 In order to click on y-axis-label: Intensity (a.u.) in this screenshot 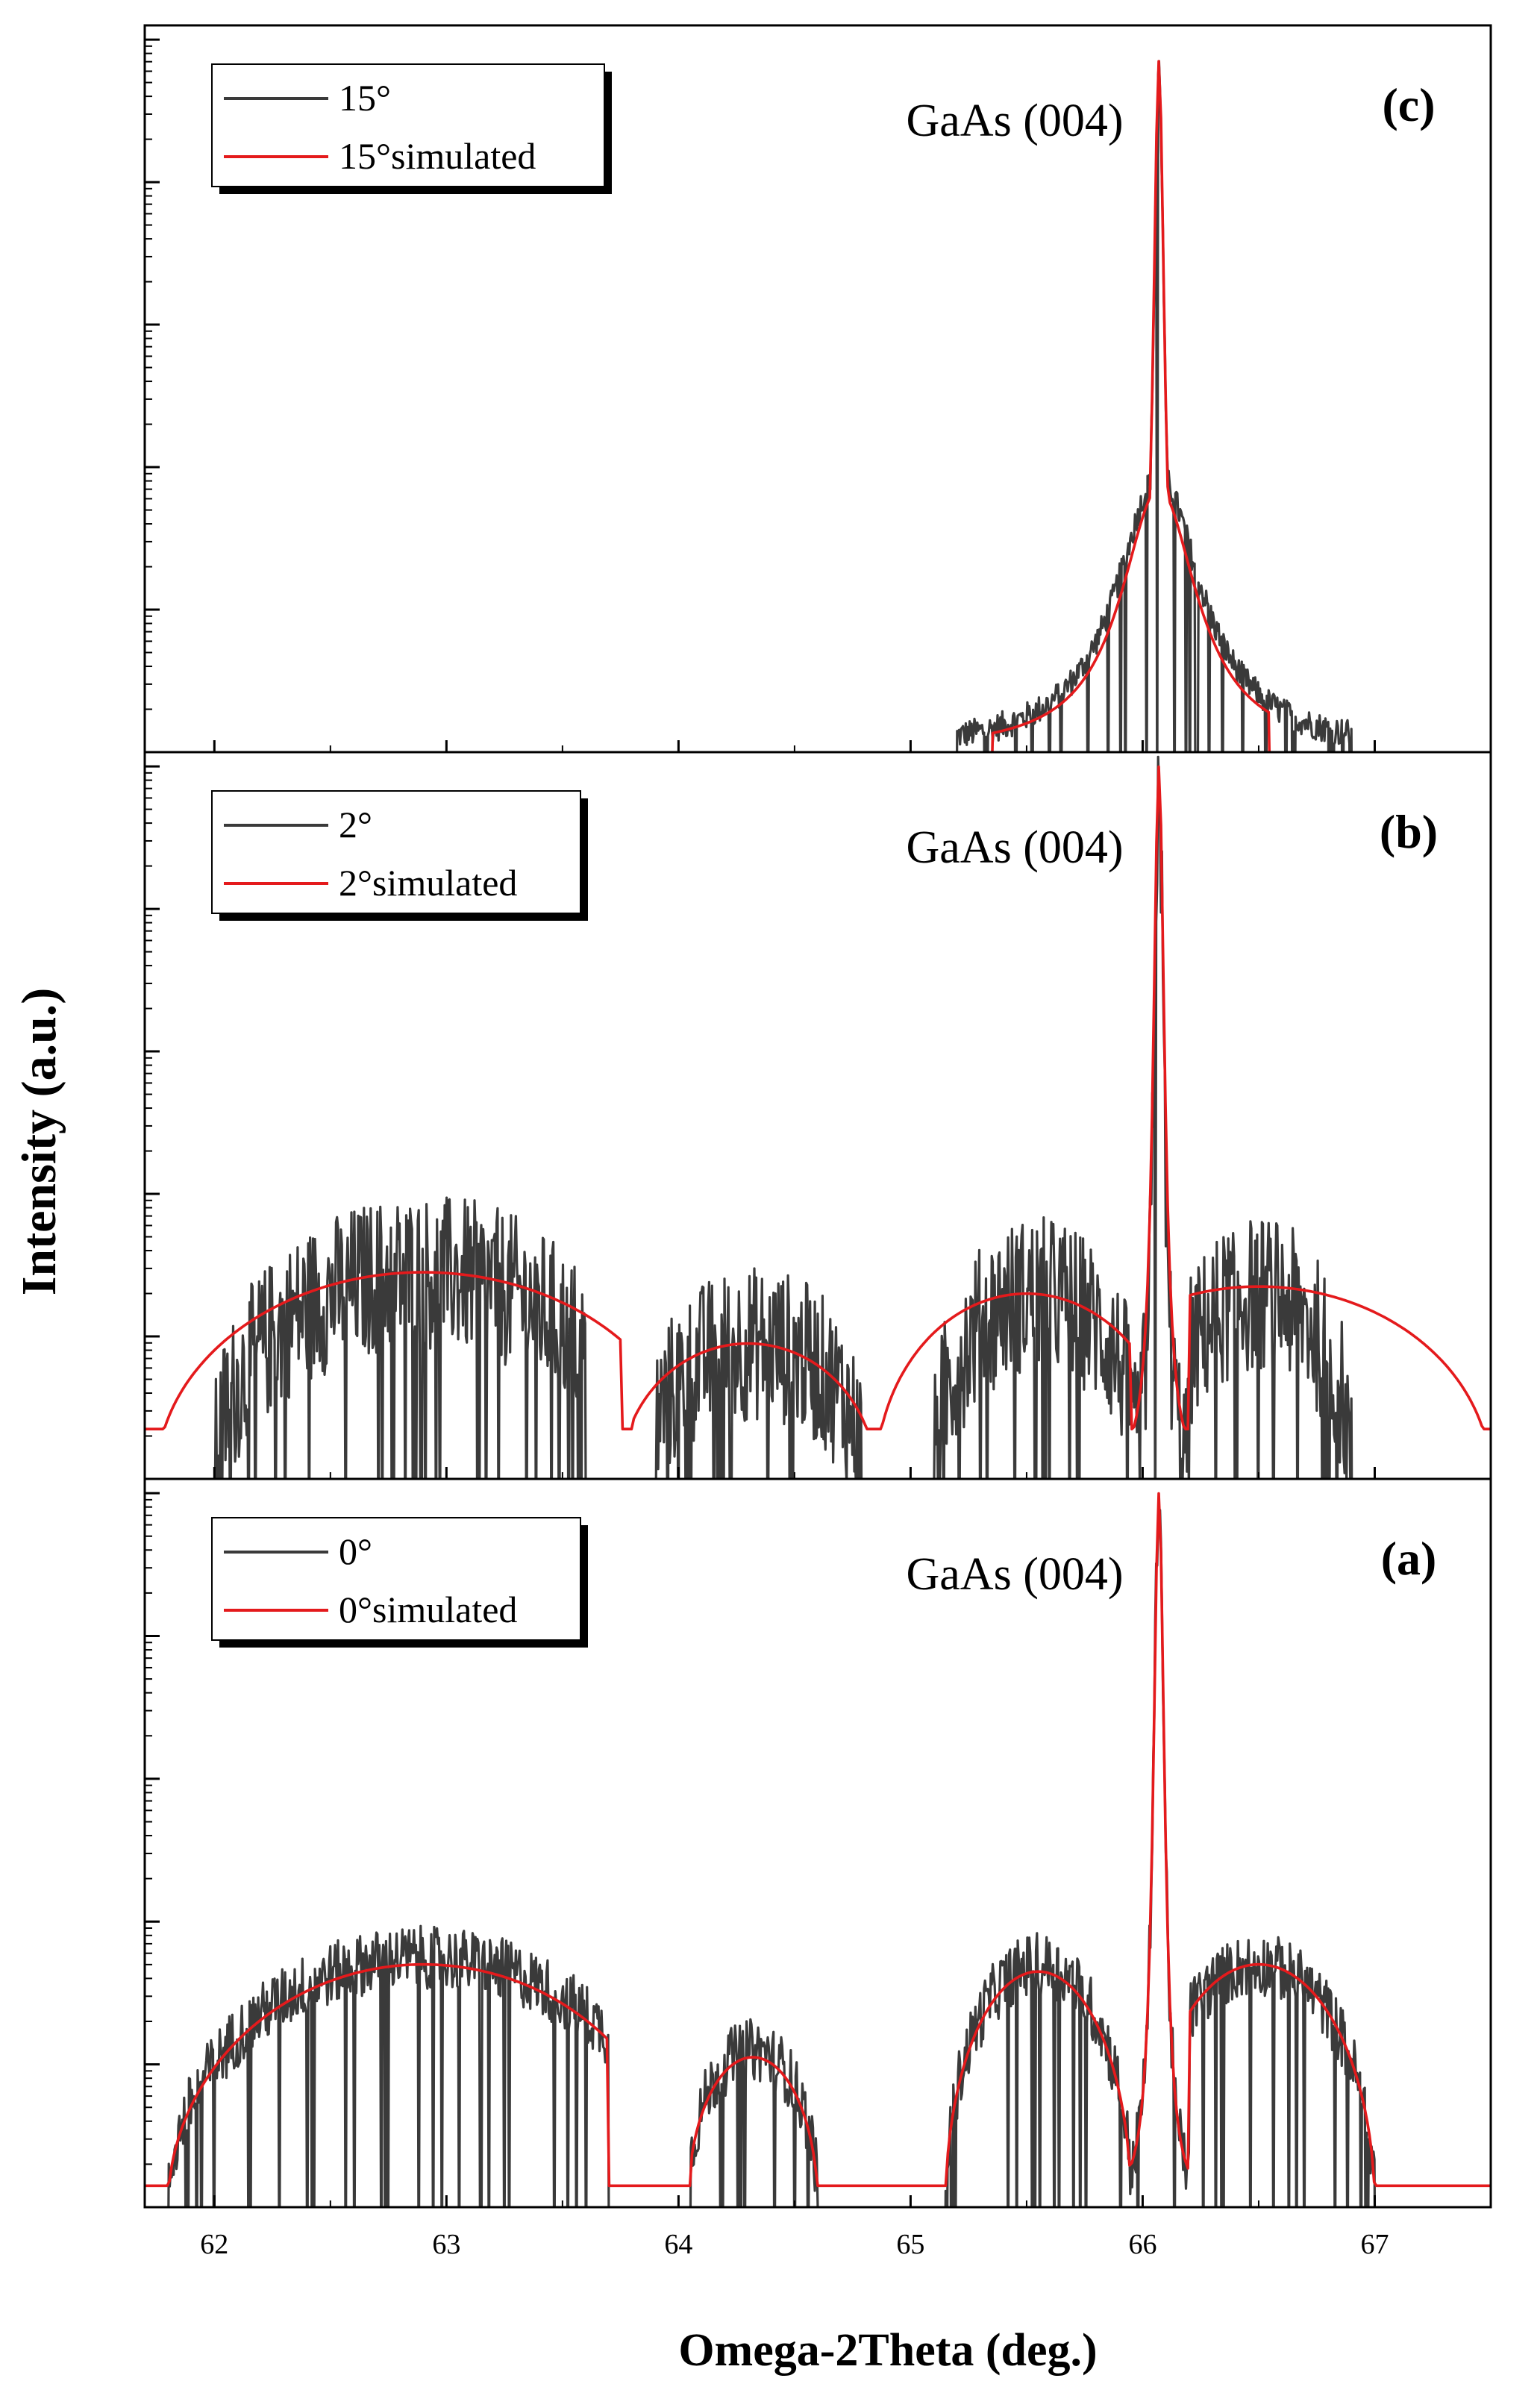, I will do `click(39, 1142)`.